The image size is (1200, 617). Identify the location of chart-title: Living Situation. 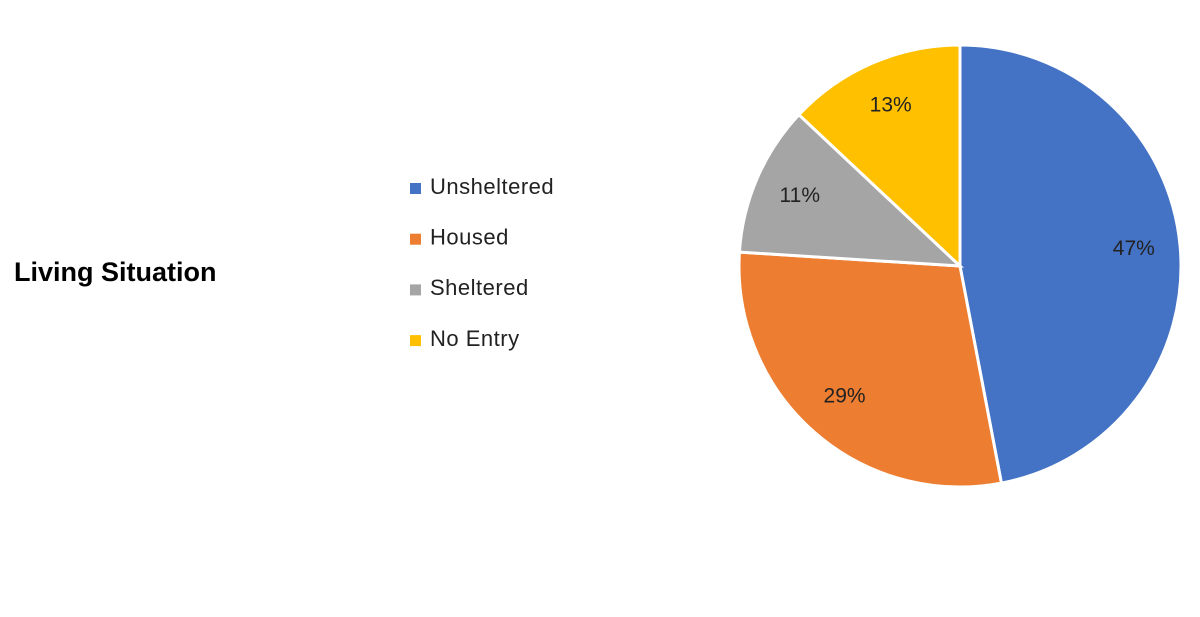
(115, 272).